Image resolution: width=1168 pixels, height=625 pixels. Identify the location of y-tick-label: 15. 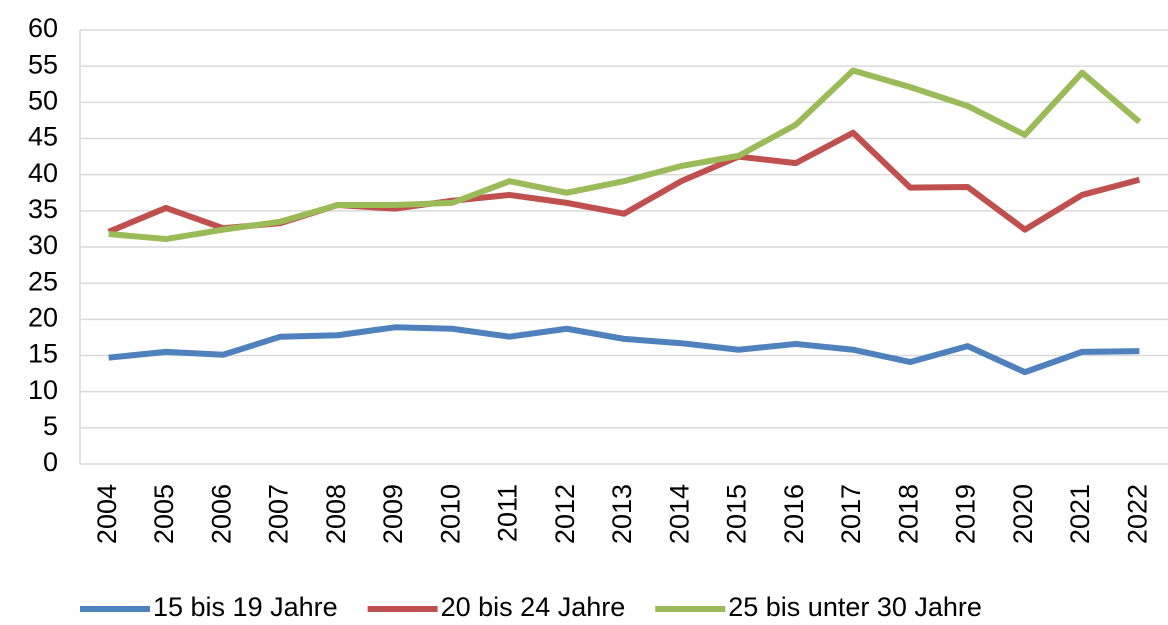
(43, 354).